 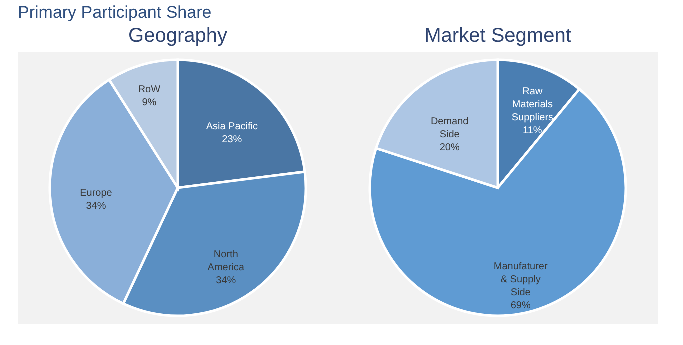 I want to click on slice-label: Europe, so click(x=96, y=194).